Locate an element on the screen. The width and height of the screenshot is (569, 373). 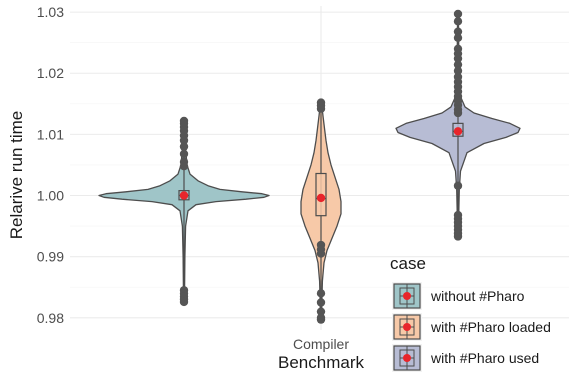
y-tick-label: 1.01 is located at coordinates (50, 134).